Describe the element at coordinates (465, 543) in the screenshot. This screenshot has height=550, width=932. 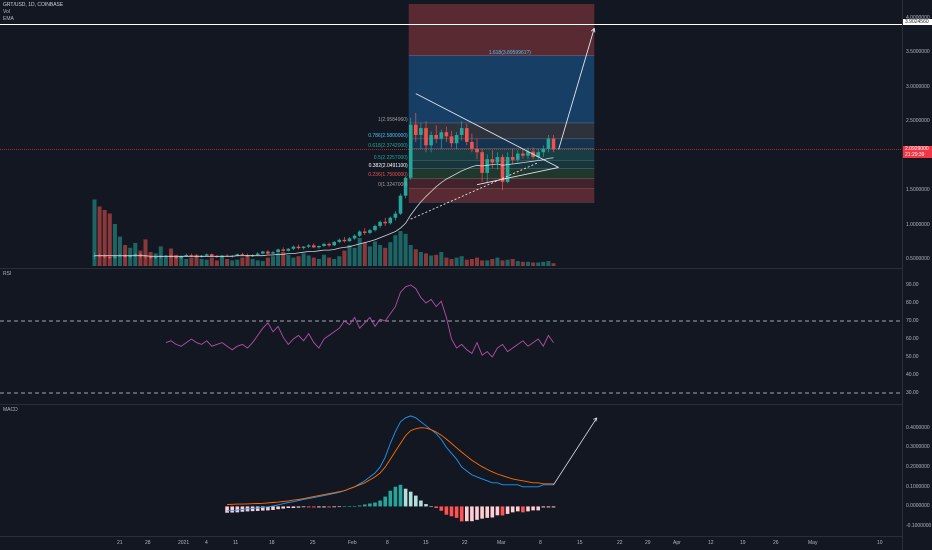
I see `time-axis-tick: 22` at that location.